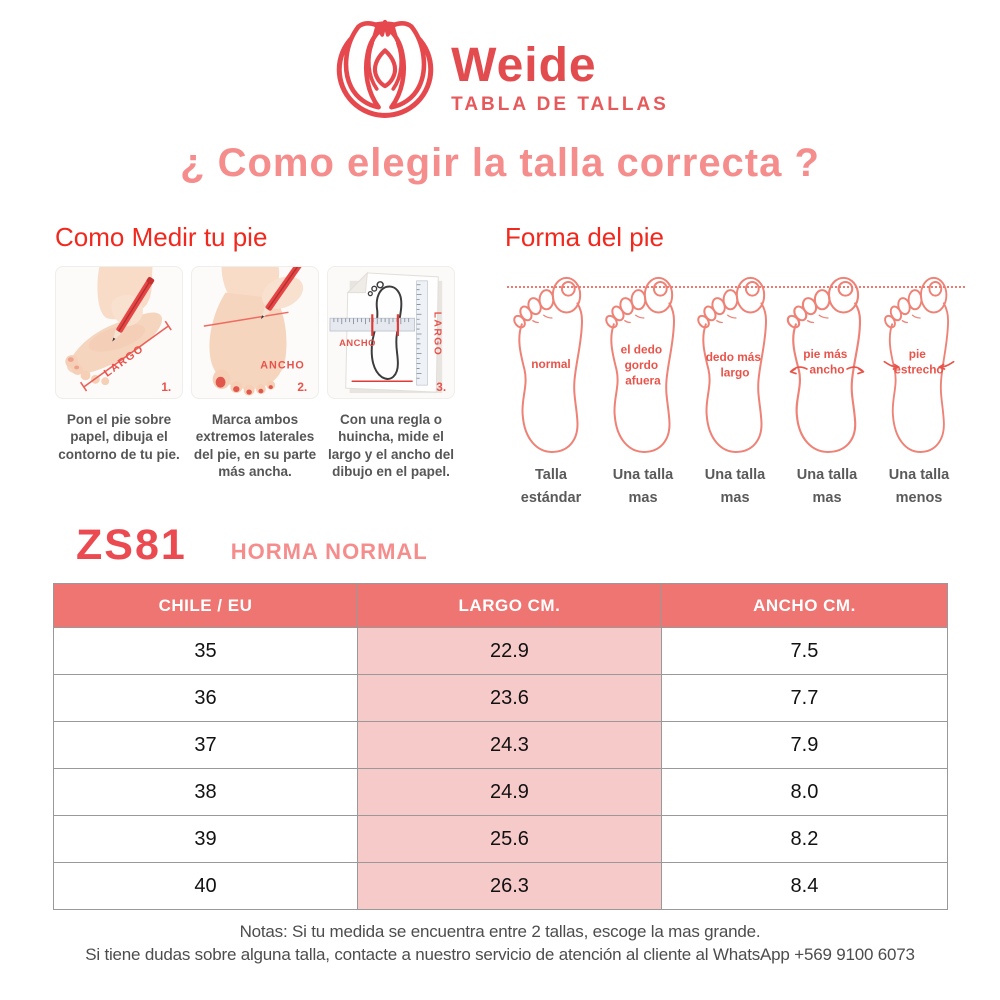  I want to click on model-row: ZS81 HORMA NORMAL, so click(252, 545).